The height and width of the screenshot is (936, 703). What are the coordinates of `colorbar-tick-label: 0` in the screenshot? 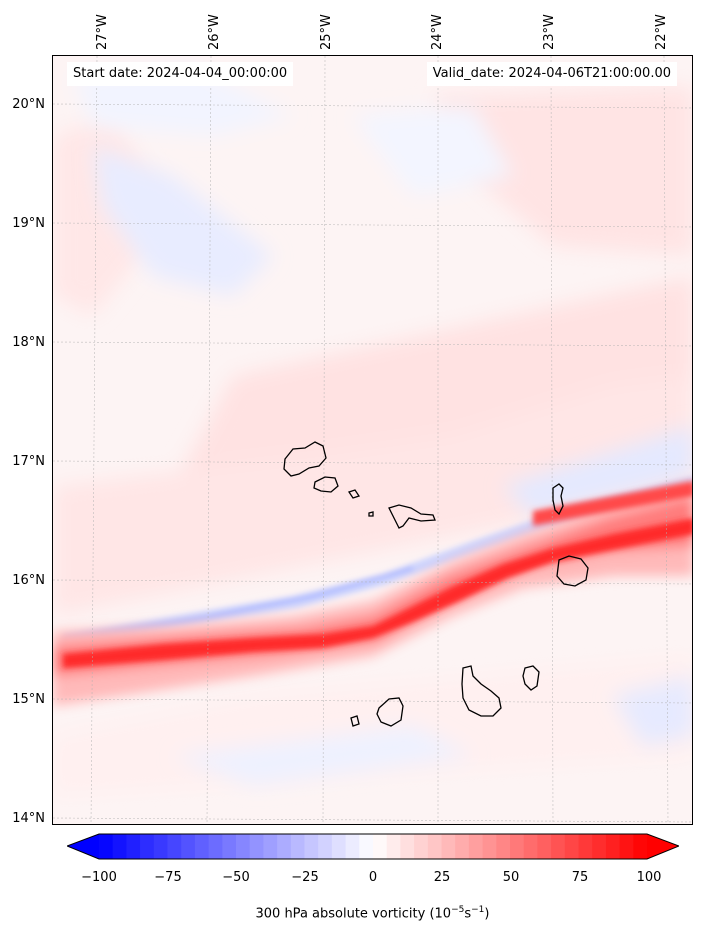 It's located at (373, 877).